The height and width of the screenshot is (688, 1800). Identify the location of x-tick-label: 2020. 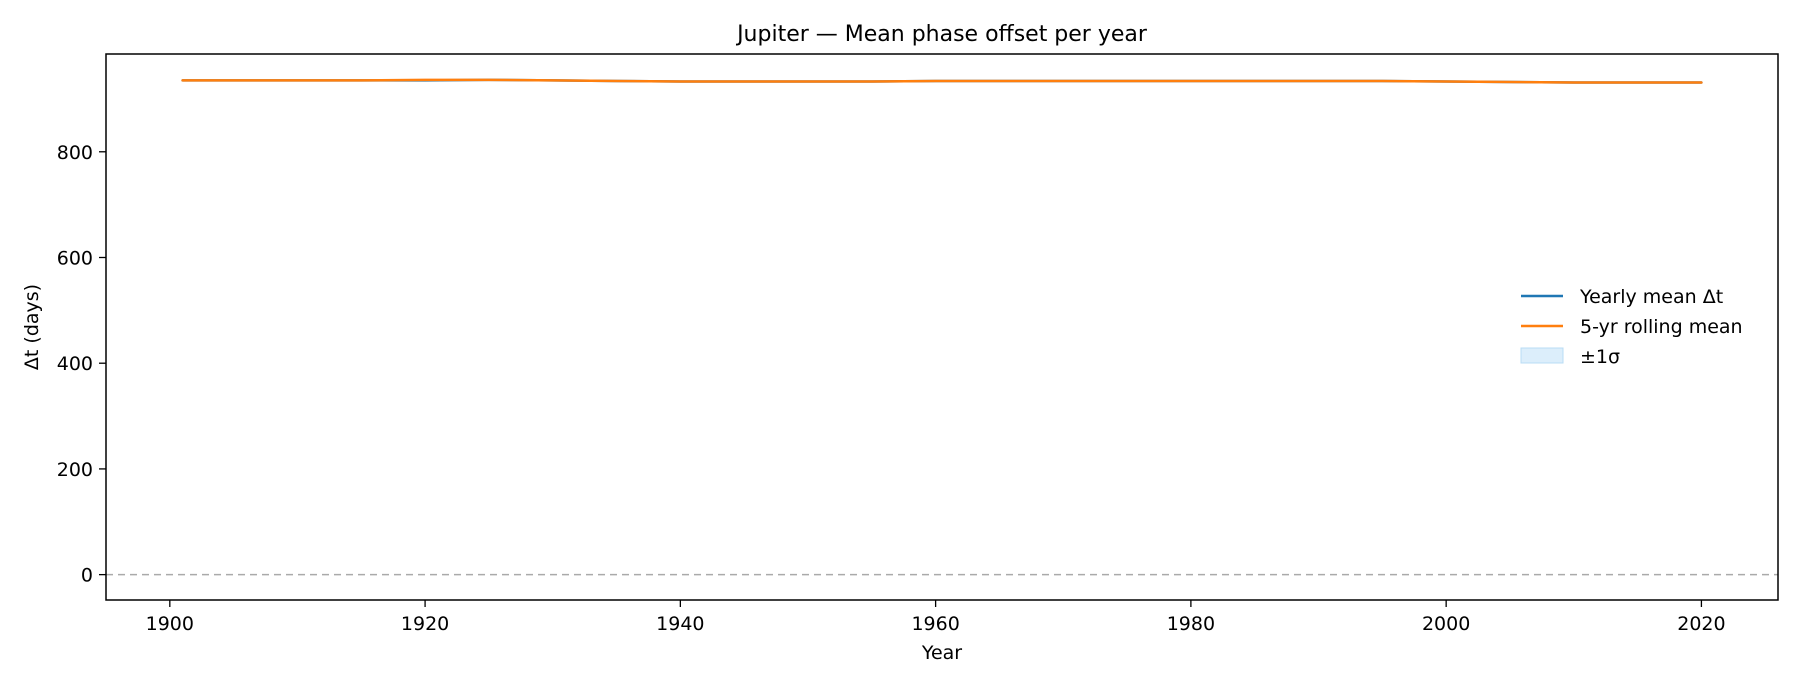
(1701, 624).